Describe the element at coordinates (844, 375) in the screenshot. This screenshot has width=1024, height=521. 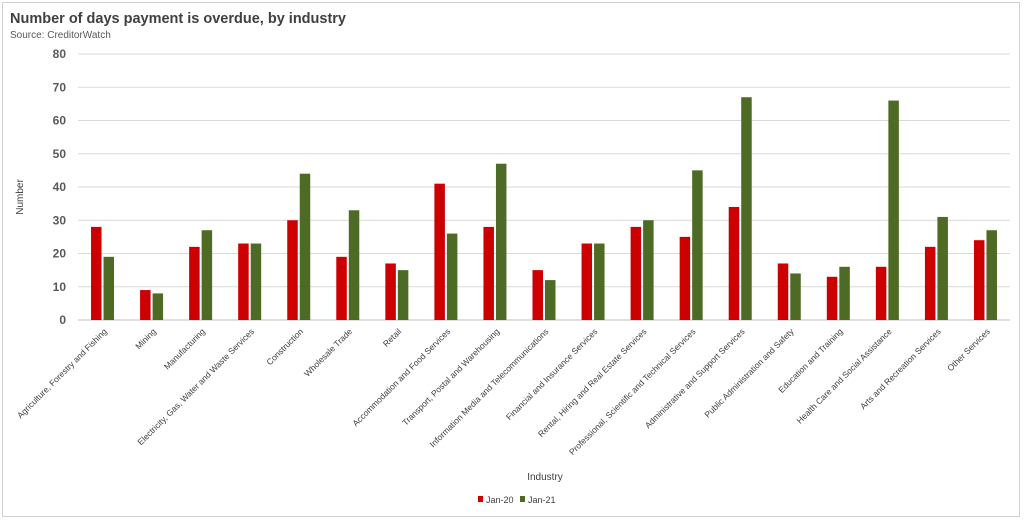
I see `x-category-label: Health Care and Social Assistance` at that location.